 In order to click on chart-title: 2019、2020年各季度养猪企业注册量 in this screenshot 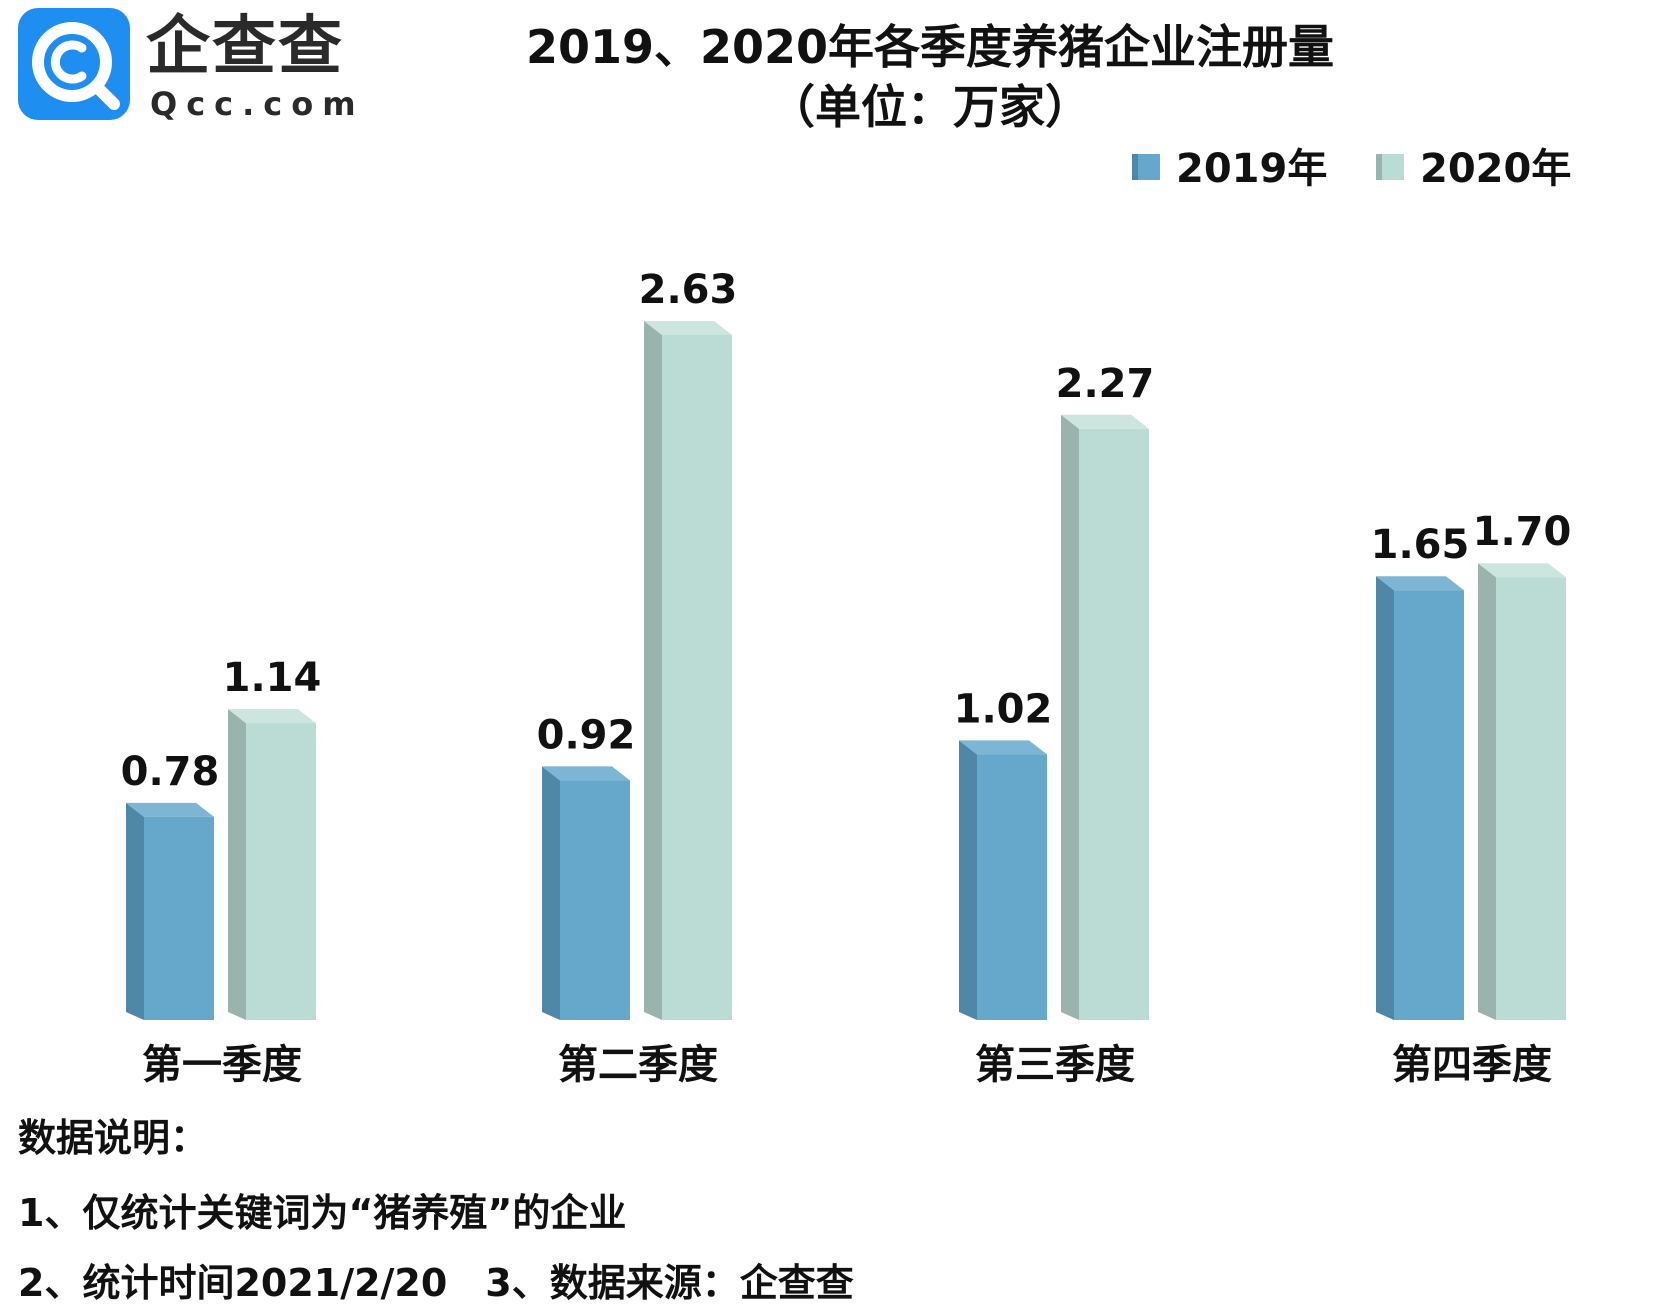, I will do `click(930, 47)`.